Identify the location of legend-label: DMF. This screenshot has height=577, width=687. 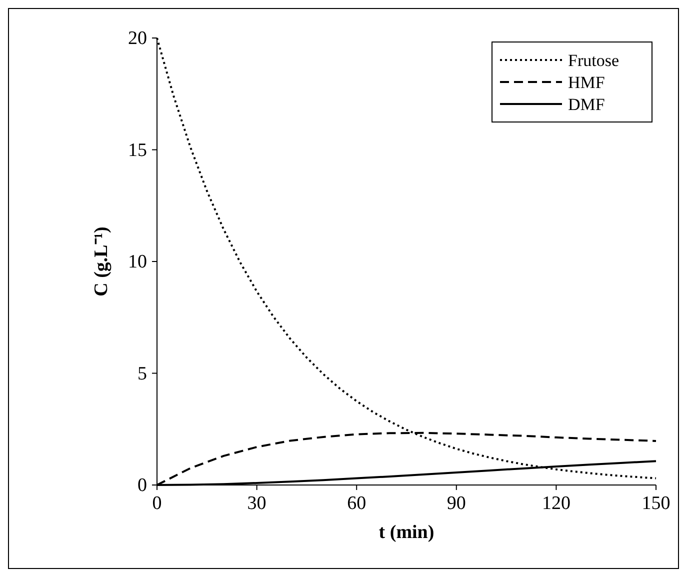
(586, 104).